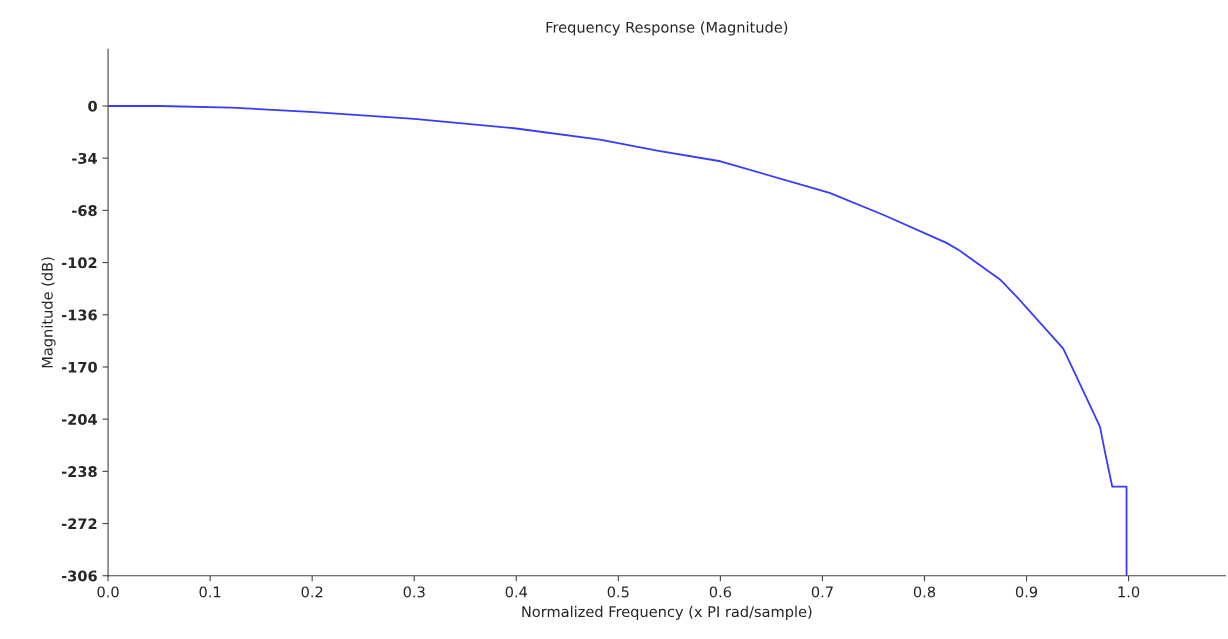 Image resolution: width=1228 pixels, height=639 pixels. What do you see at coordinates (822, 592) in the screenshot?
I see `x-tick-label: 0.7` at bounding box center [822, 592].